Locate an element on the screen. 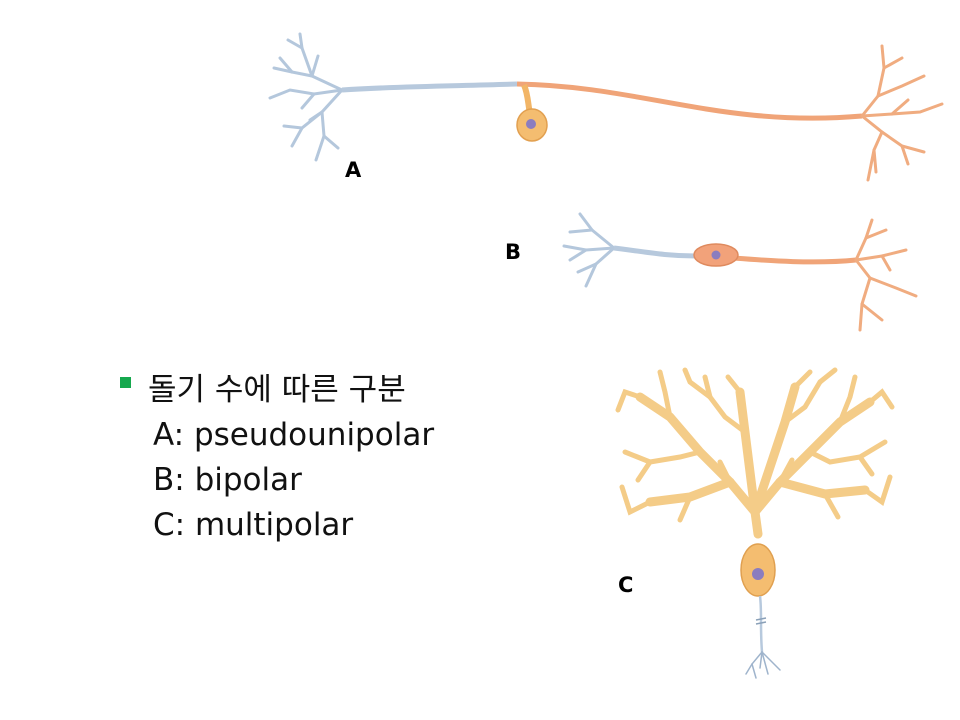 Image resolution: width=960 pixels, height=720 pixels. item-c: C: multipolar is located at coordinates (253, 525).